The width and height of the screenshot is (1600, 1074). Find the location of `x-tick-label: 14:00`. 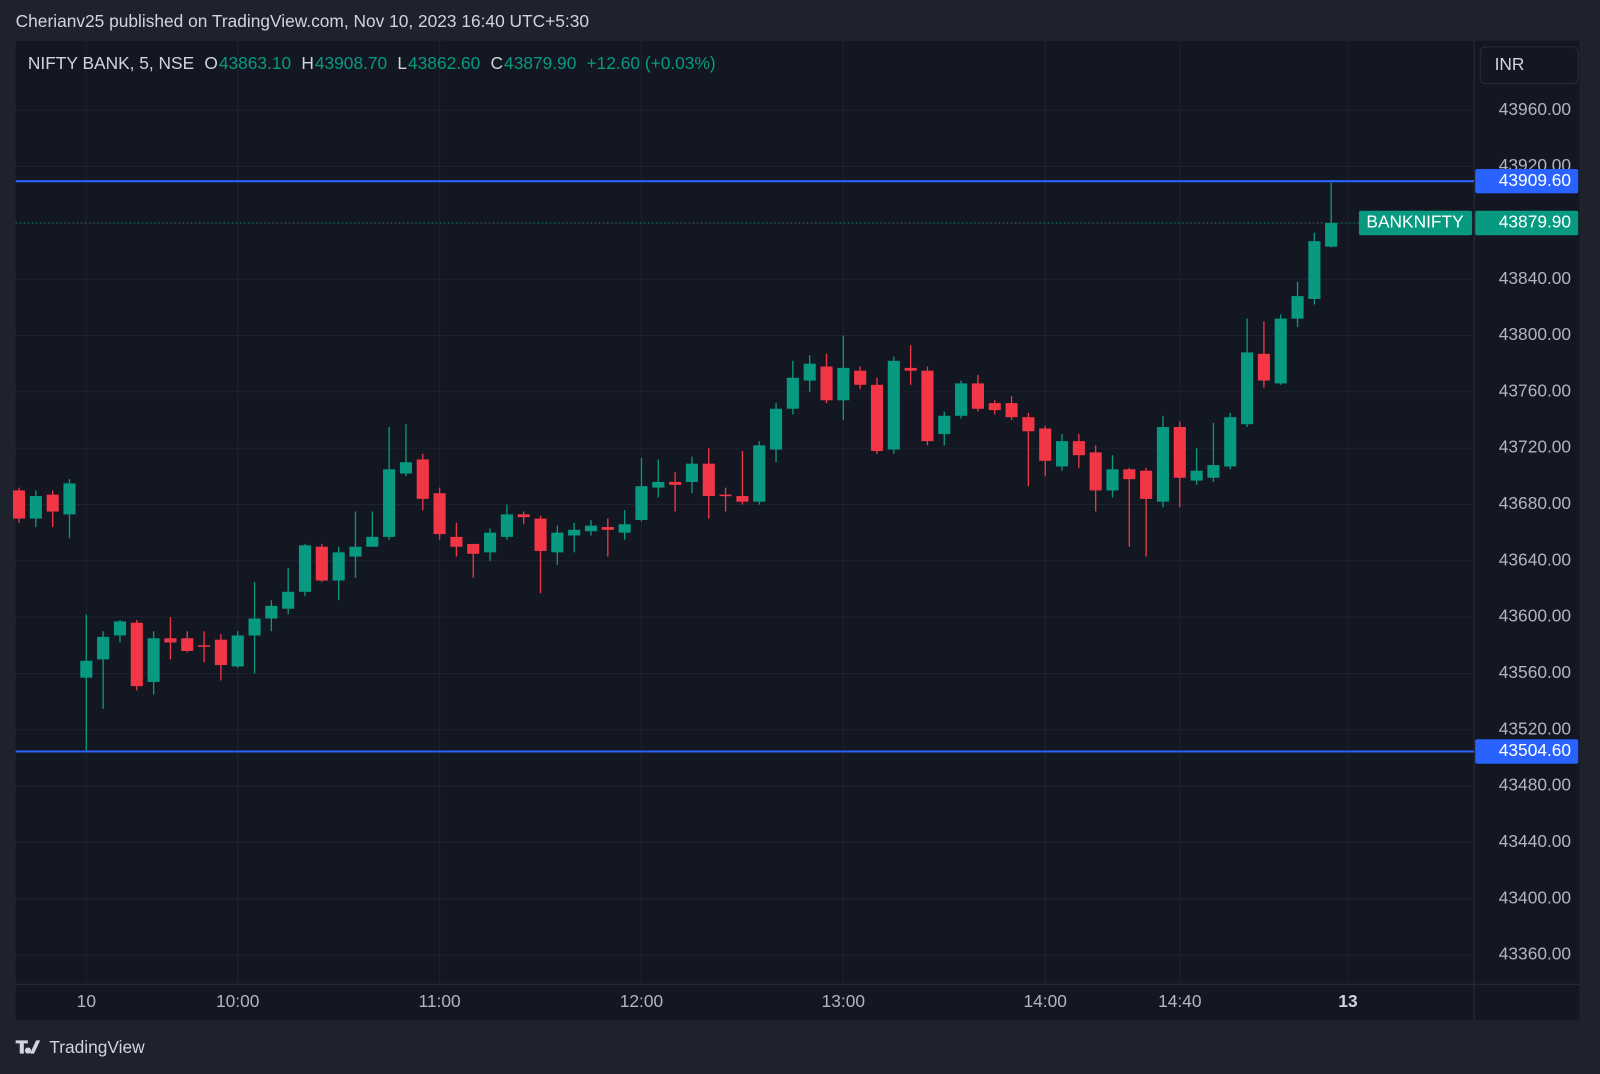

x-tick-label: 14:00 is located at coordinates (1045, 1001).